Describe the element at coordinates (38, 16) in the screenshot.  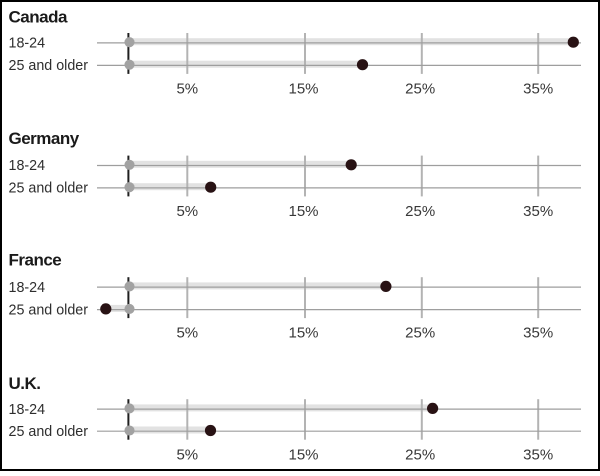
I see `svg-text: Canada` at that location.